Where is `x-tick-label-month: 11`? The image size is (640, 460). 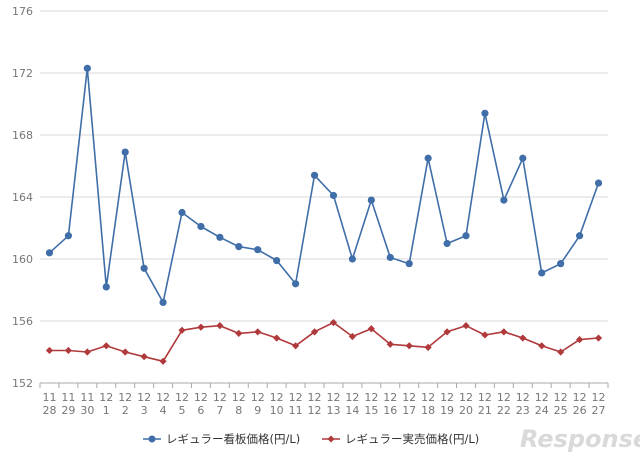 x-tick-label-month: 11 is located at coordinates (87, 397).